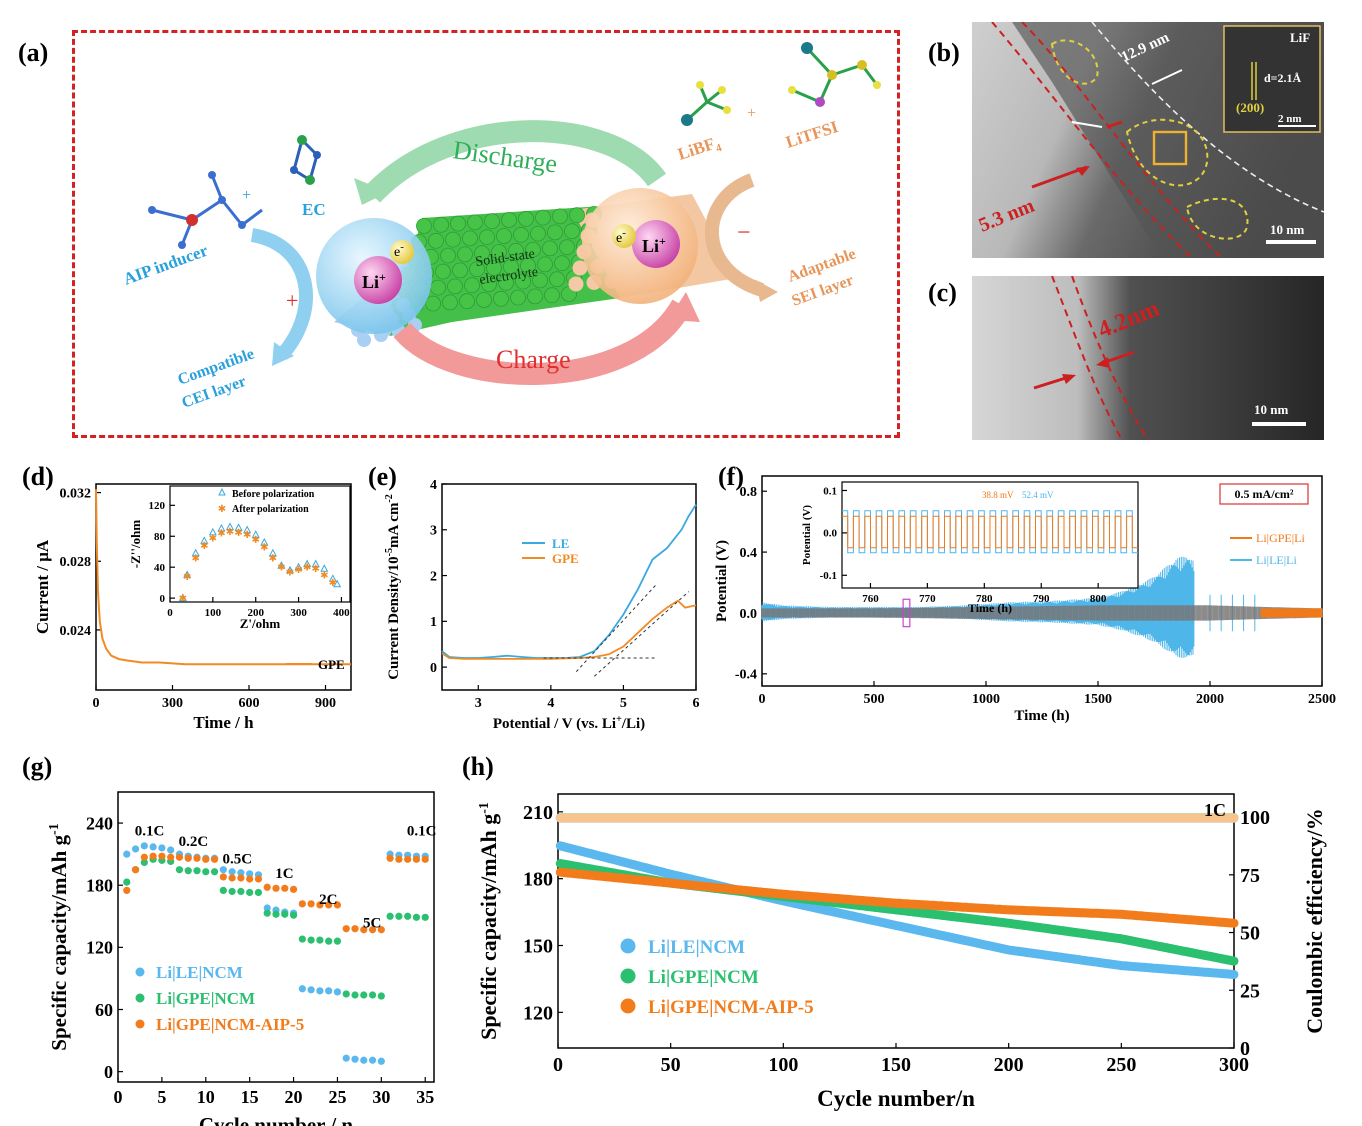  Describe the element at coordinates (135, 544) in the screenshot. I see `chart-d-inset-ylabel: -Z''/ohm` at that location.